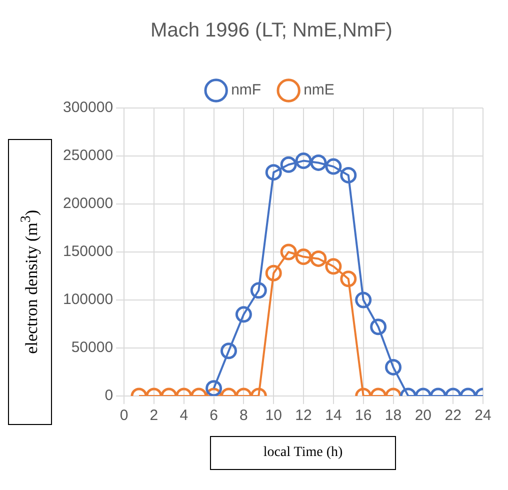 Image resolution: width=508 pixels, height=490 pixels. I want to click on chart-title: Mach 1996 (LT; NmE,NmF), so click(271, 31).